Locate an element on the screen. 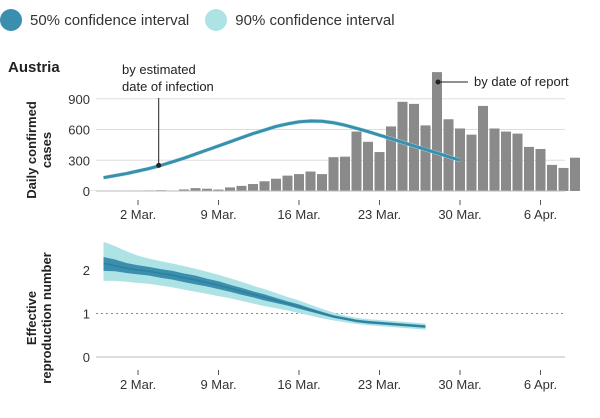  r-ci90-band is located at coordinates (264, 285).